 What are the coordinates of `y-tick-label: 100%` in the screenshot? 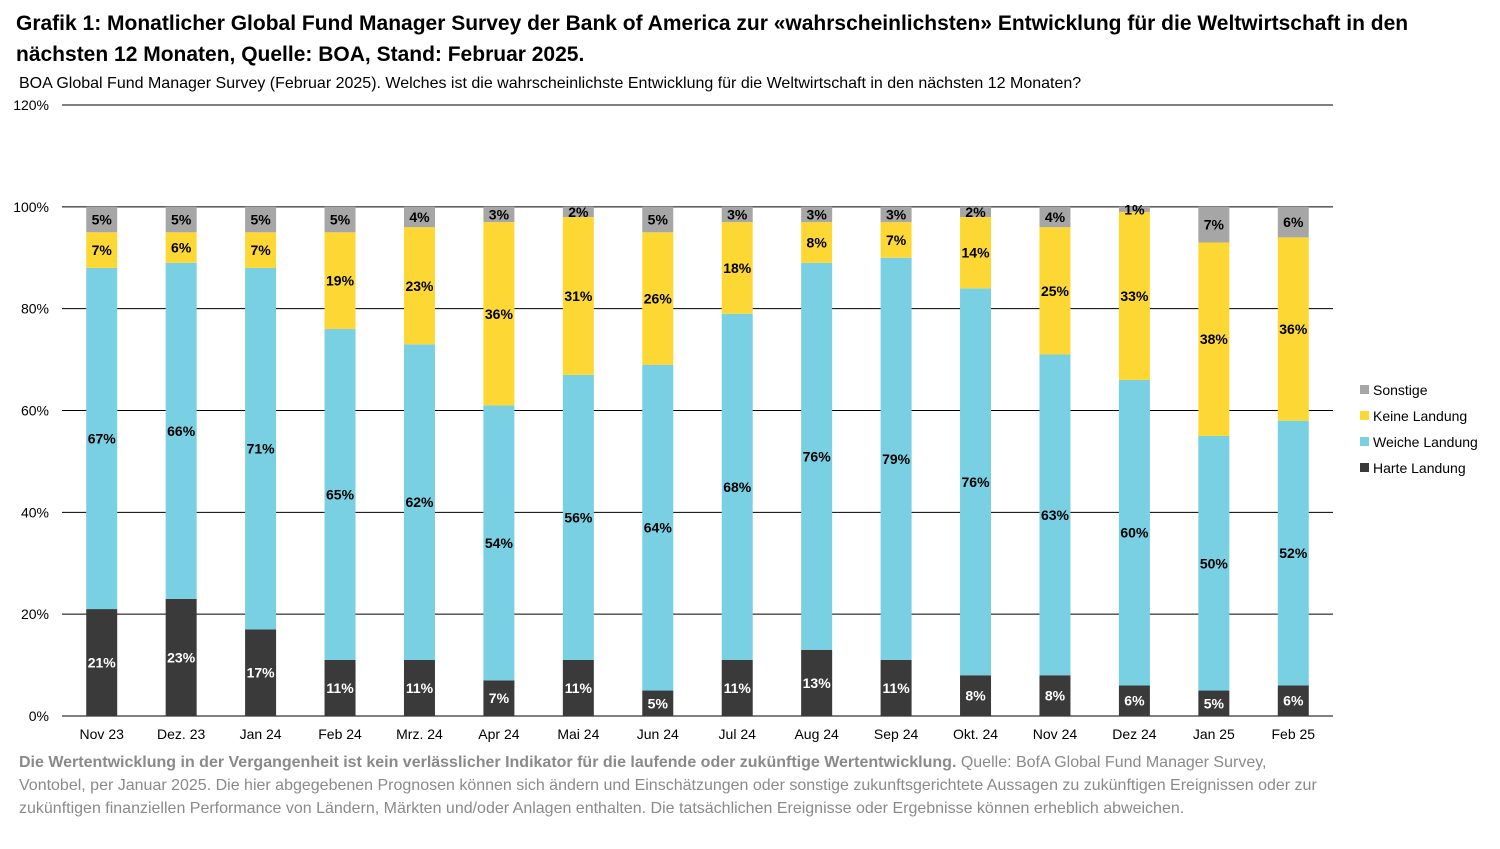 It's located at (31, 207).